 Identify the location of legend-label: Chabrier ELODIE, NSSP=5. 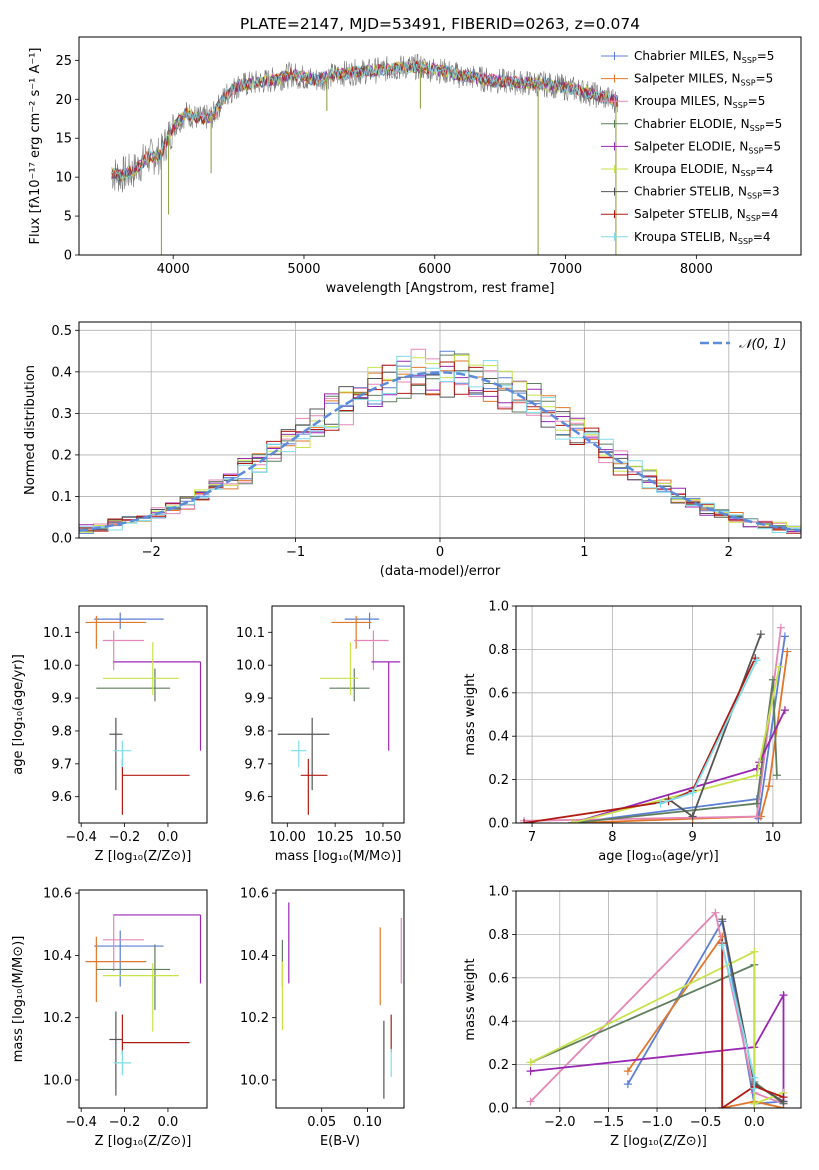
(708, 125).